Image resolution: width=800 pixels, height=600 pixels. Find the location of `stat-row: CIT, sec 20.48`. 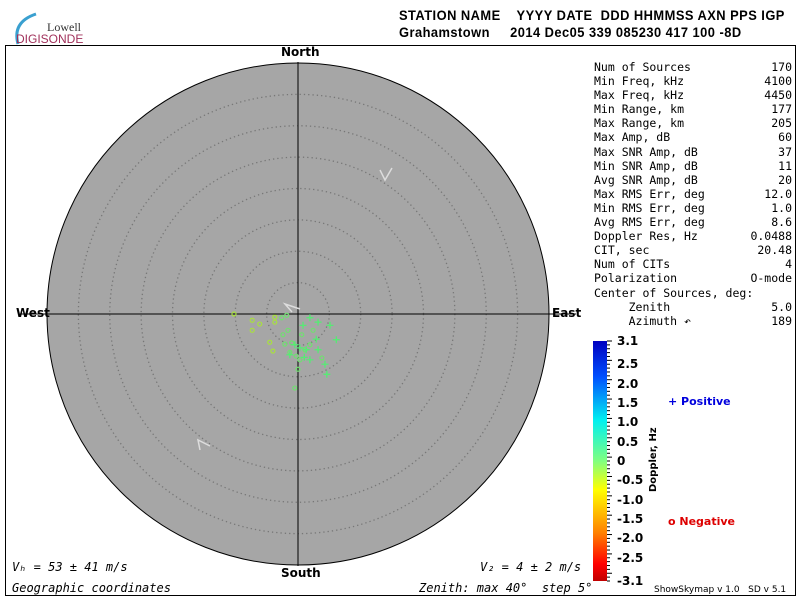

stat-row: CIT, sec 20.48 is located at coordinates (693, 250).